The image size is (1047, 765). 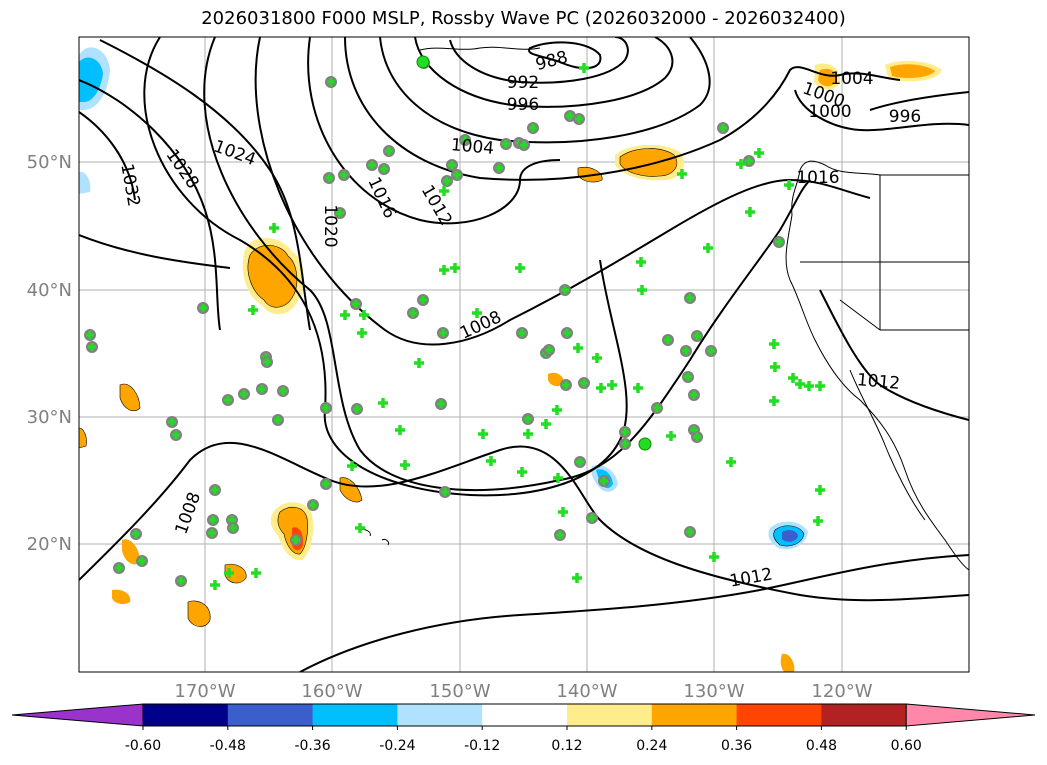 What do you see at coordinates (523, 691) in the screenshot?
I see `longitude-labels: 170°W 160°W 150°W 140°W 130°W 120°W` at bounding box center [523, 691].